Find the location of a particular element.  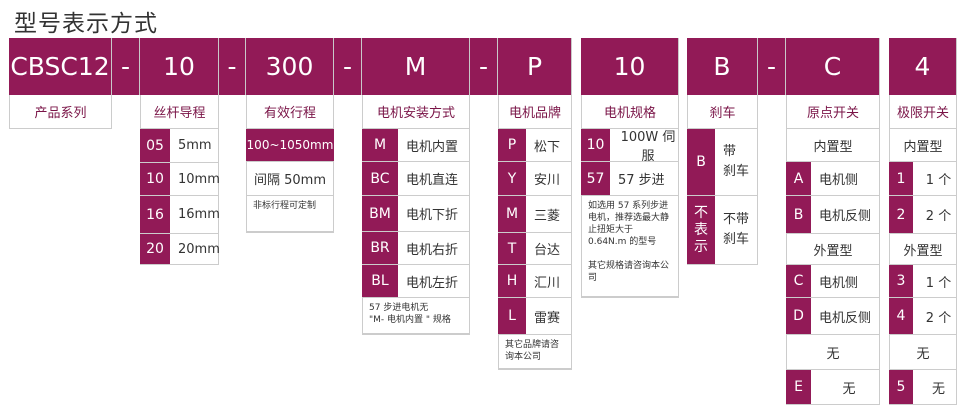

option-code: 不 表 示 is located at coordinates (701, 230).